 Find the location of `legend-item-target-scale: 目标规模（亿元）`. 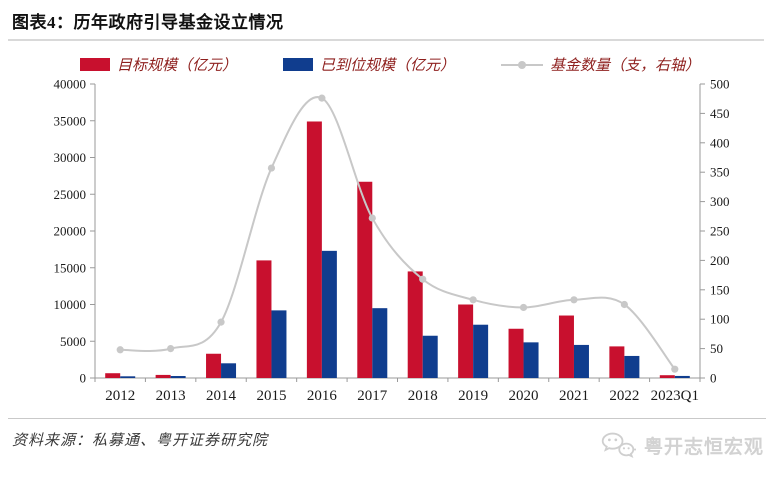

legend-item-target-scale: 目标规模（亿元） is located at coordinates (158, 64).